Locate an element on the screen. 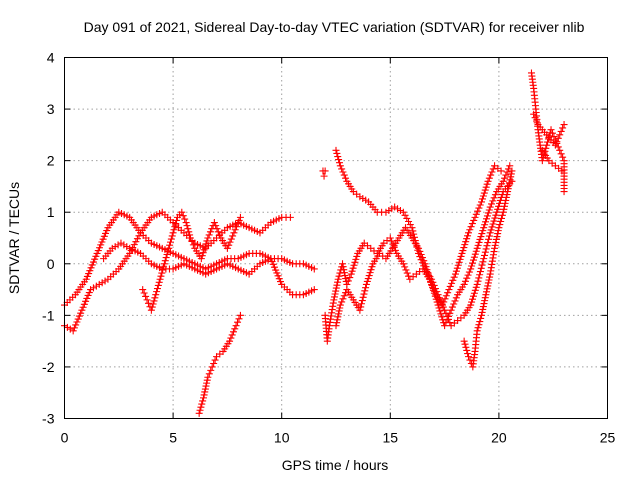 This screenshot has height=480, width=640. series-track-l is located at coordinates (549, 129).